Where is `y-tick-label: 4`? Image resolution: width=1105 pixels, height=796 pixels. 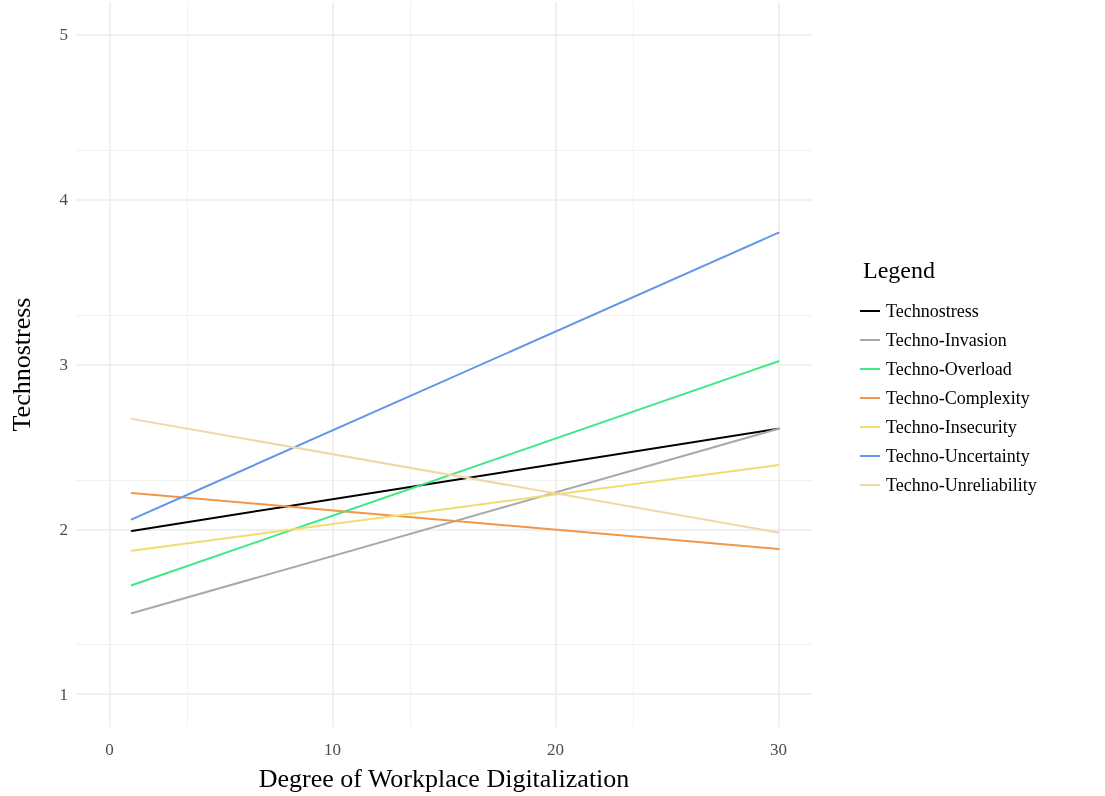 y-tick-label: 4 is located at coordinates (64, 200).